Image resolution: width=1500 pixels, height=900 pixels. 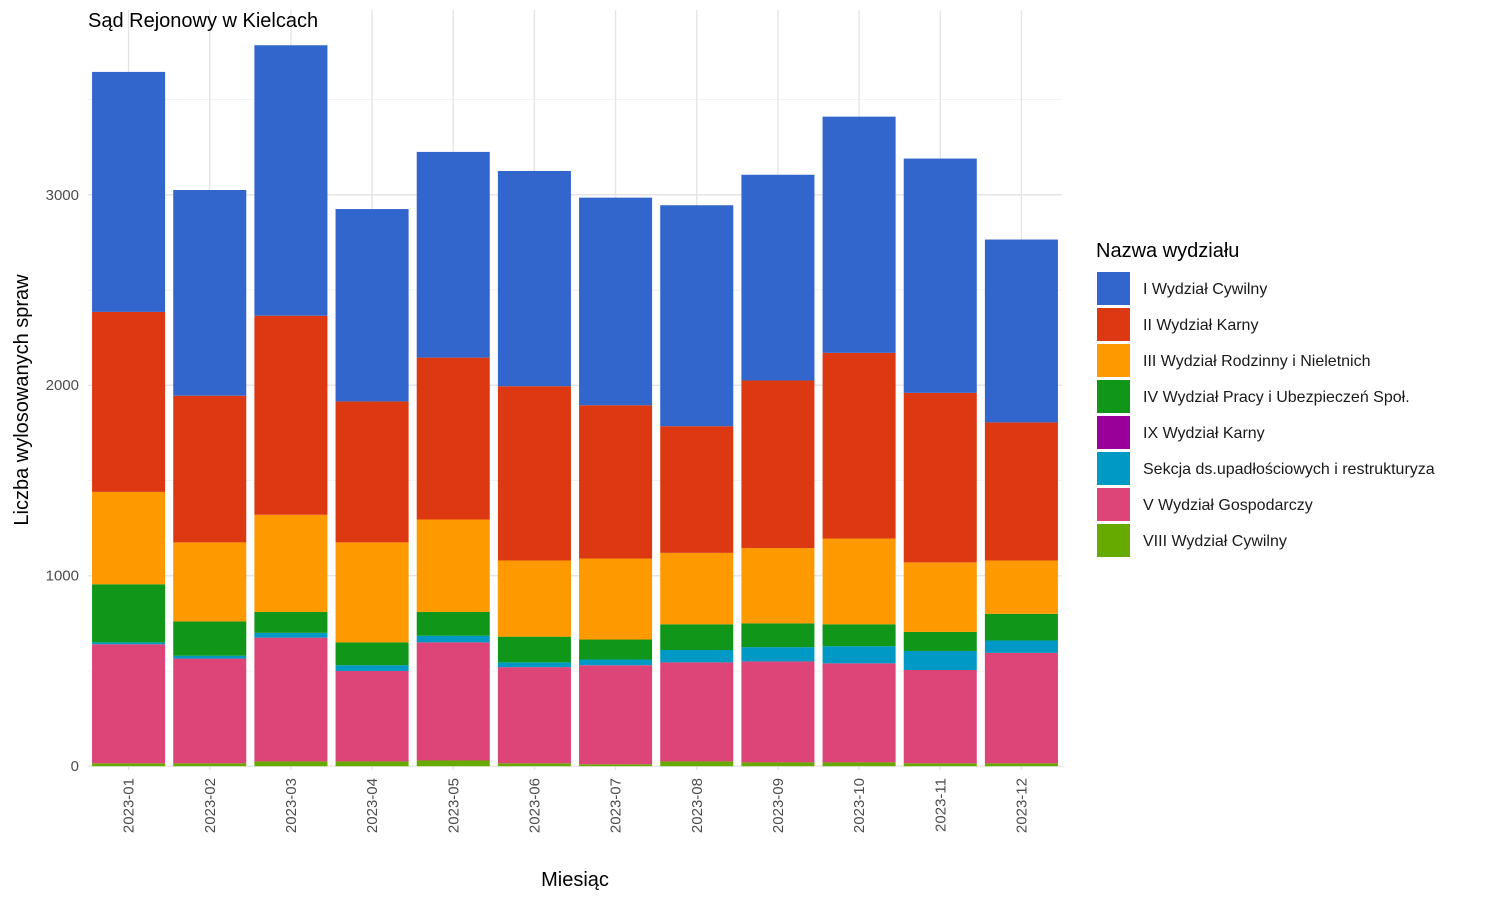 I want to click on legend-swatch-iii-wydzia-rodzinny-i-nieletnich, so click(x=1113, y=360).